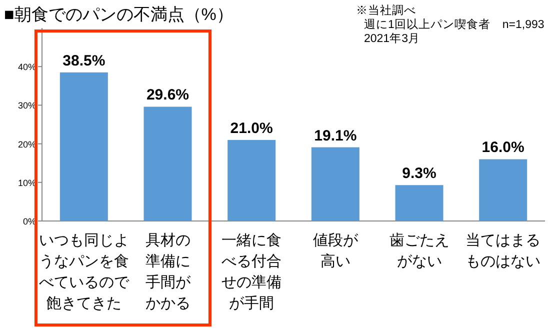  Describe the element at coordinates (503, 147) in the screenshot. I see `data-label: 16.0%` at that location.